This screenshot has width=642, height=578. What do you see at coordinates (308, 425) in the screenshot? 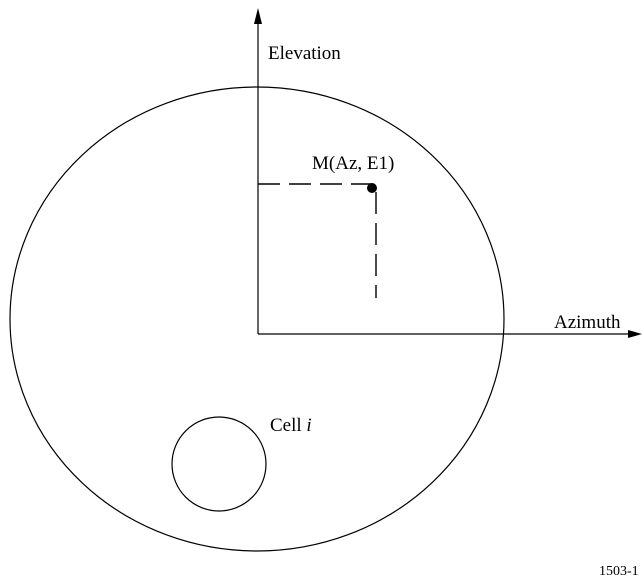
I see `cell-label-variable: i` at bounding box center [308, 425].